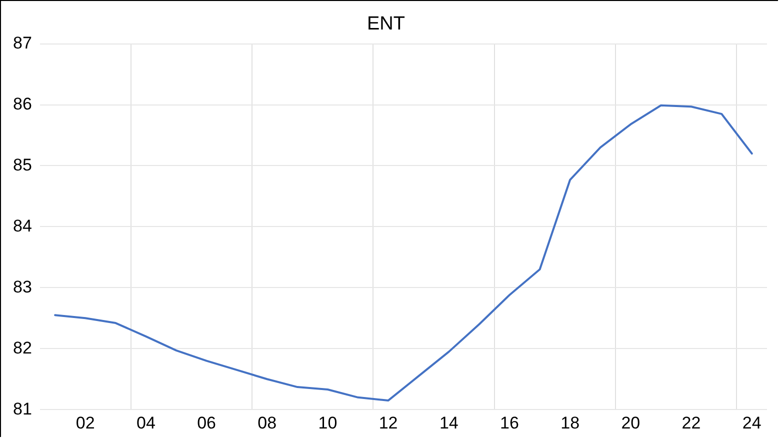  I want to click on y-tick-label: 83, so click(22, 286).